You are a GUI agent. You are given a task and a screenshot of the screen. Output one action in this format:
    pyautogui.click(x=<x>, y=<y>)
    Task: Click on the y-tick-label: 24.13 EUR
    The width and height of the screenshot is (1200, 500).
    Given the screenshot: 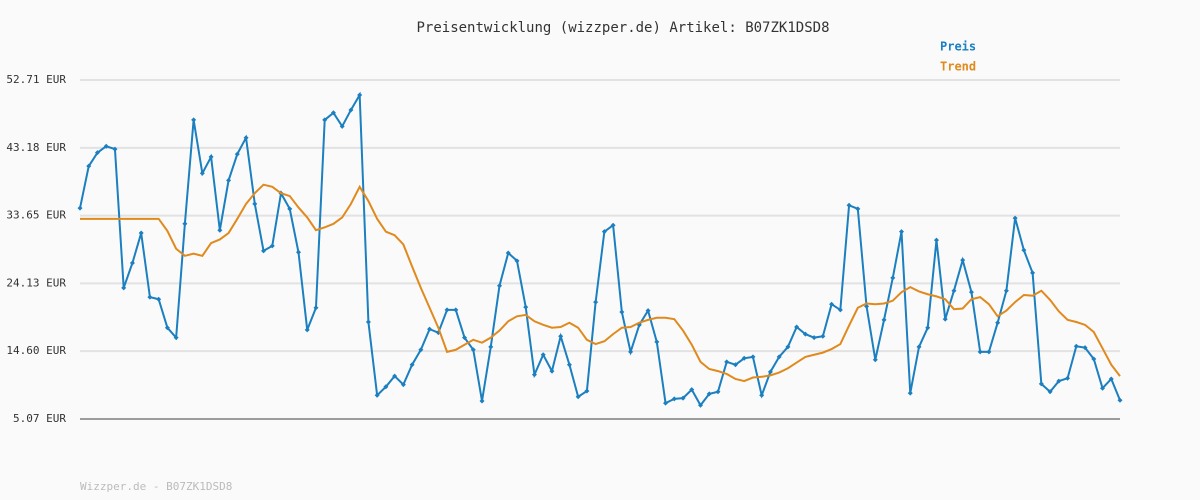 What is the action you would take?
    pyautogui.click(x=36, y=282)
    